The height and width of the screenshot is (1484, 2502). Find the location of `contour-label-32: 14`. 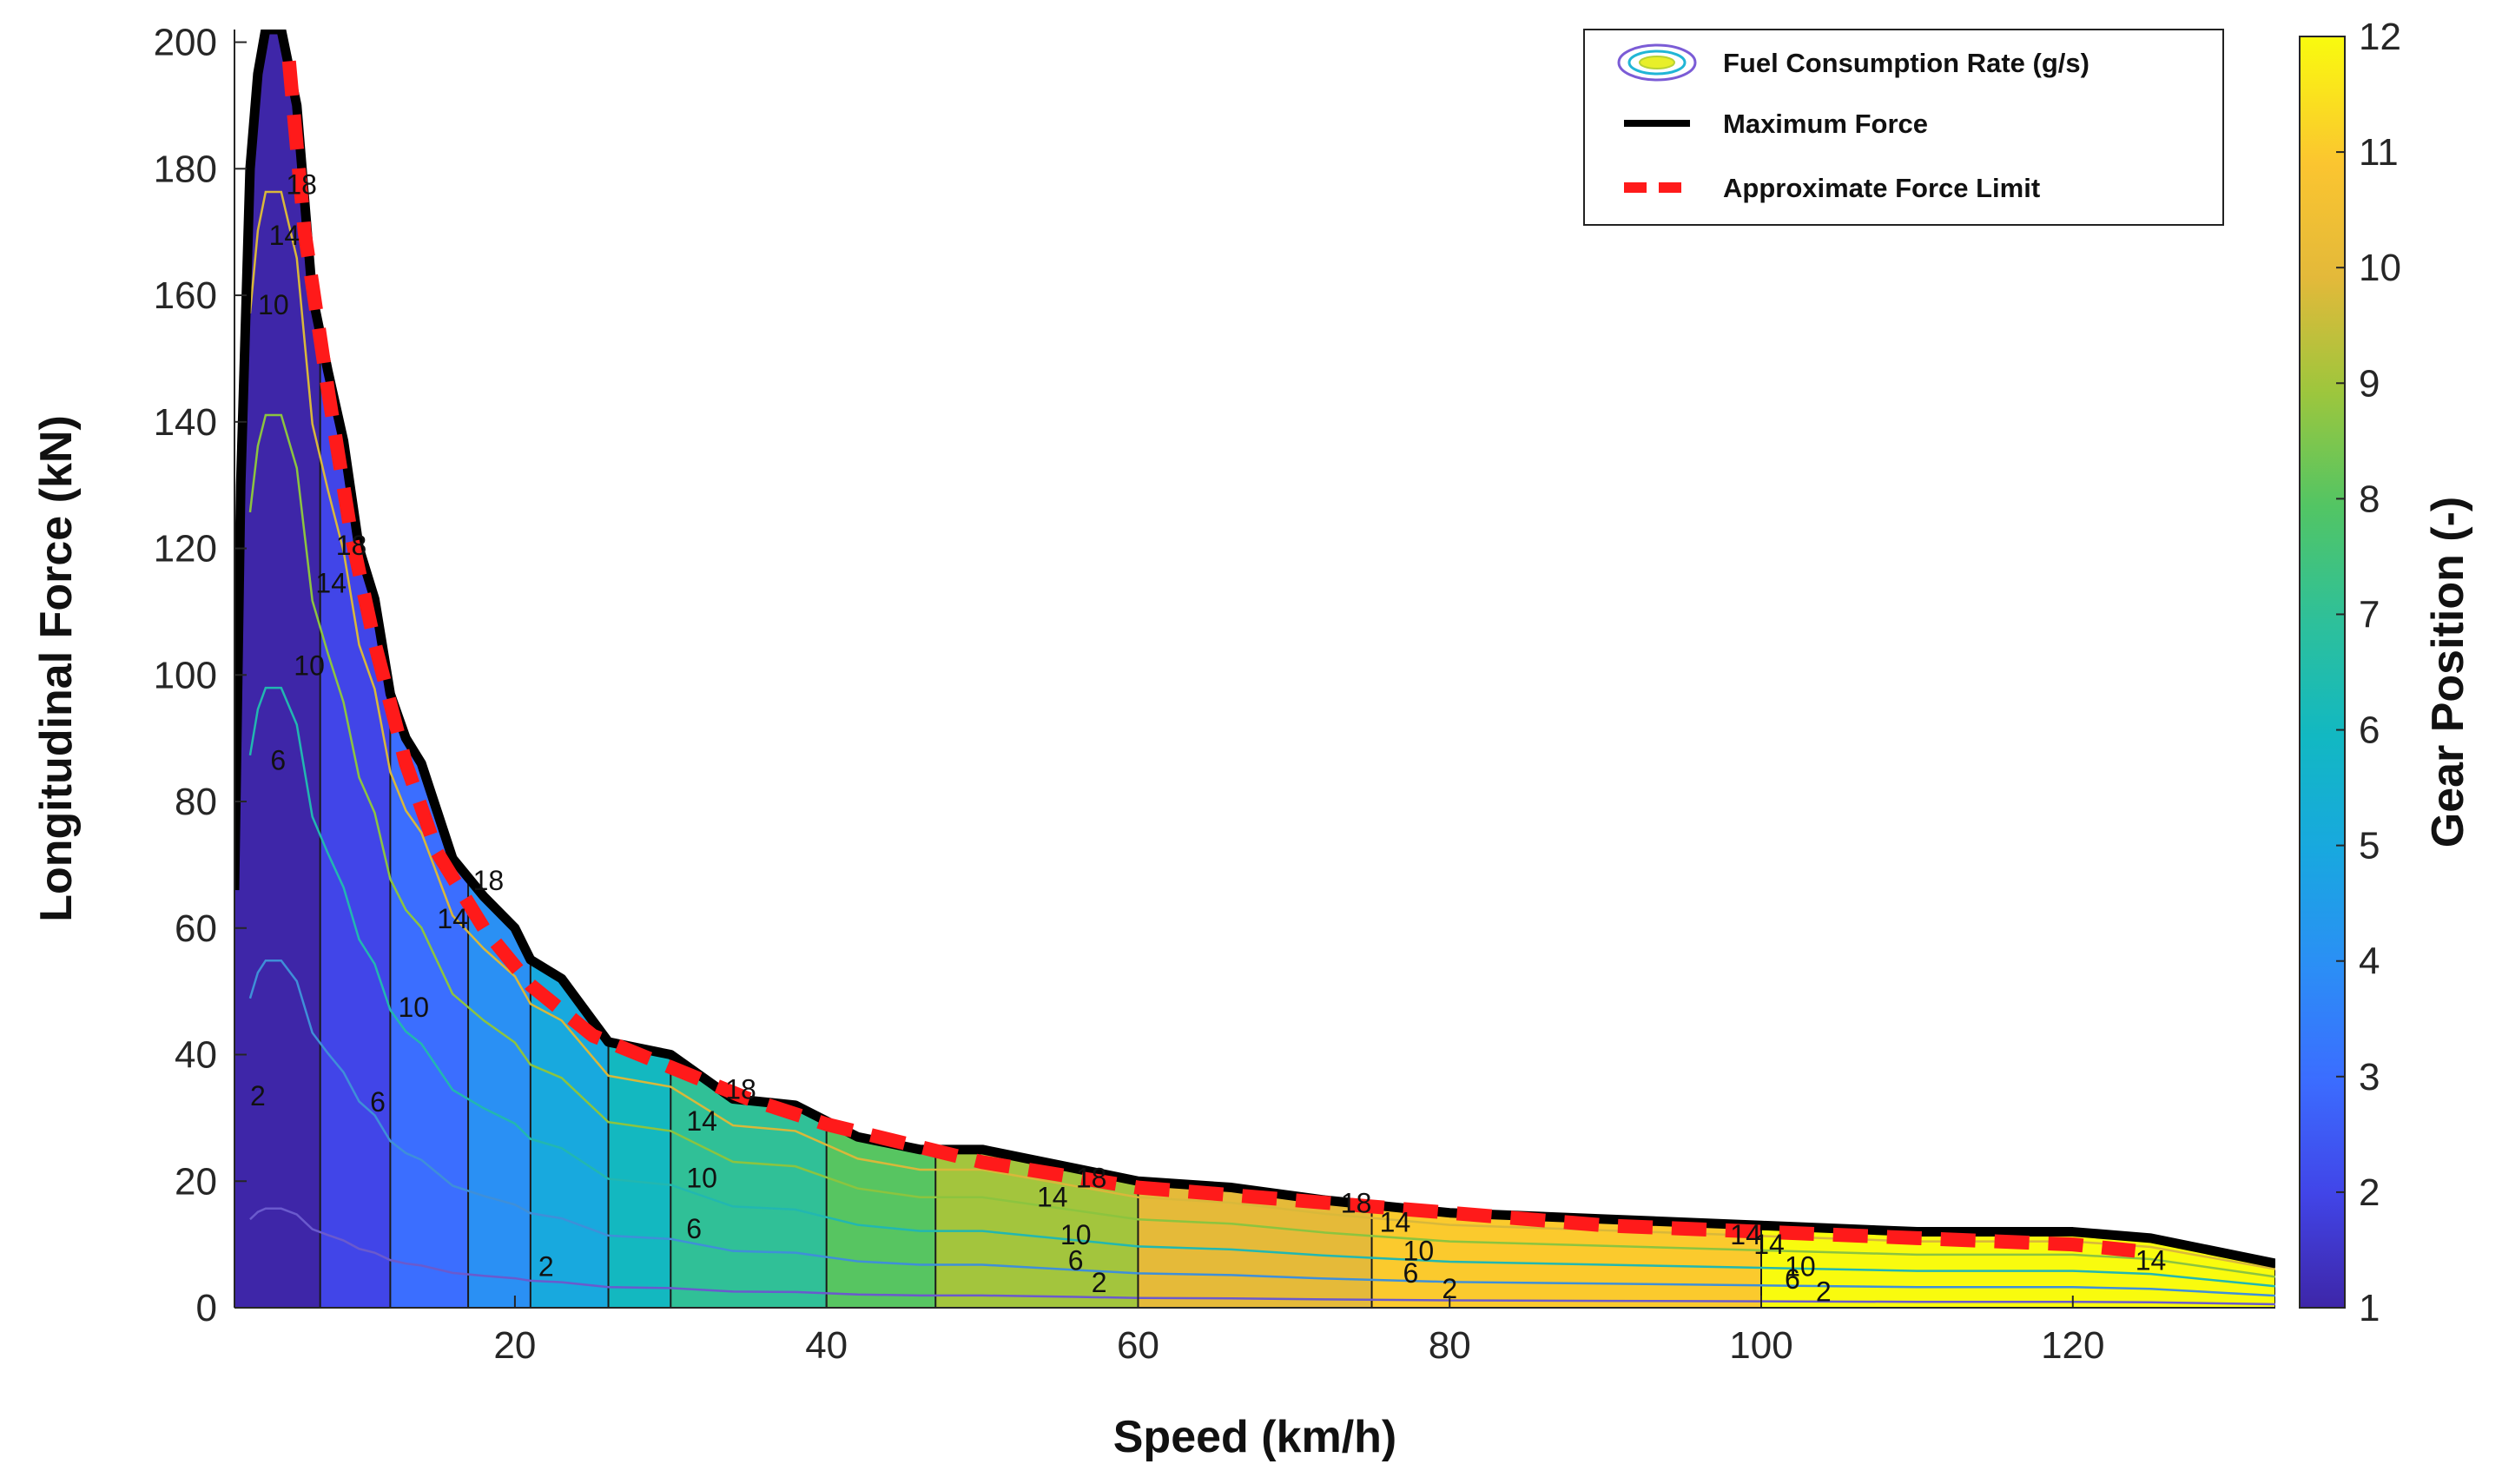

contour-label-32: 14 is located at coordinates (2151, 1260).